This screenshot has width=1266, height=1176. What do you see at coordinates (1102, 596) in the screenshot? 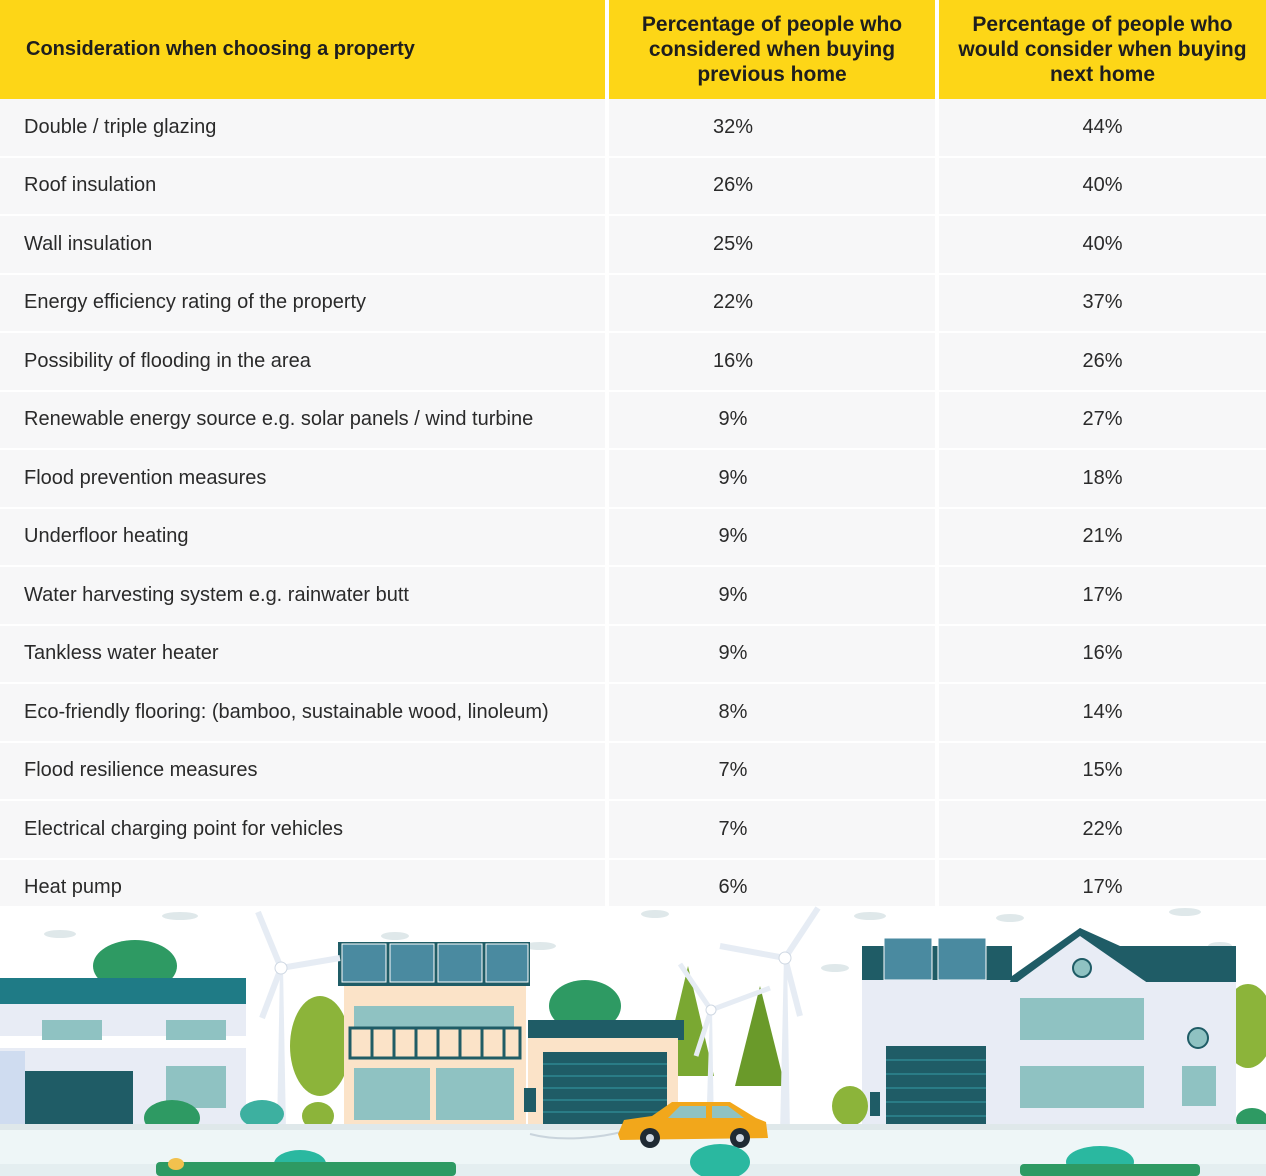
I see `next-home-percentage: 17%` at bounding box center [1102, 596].